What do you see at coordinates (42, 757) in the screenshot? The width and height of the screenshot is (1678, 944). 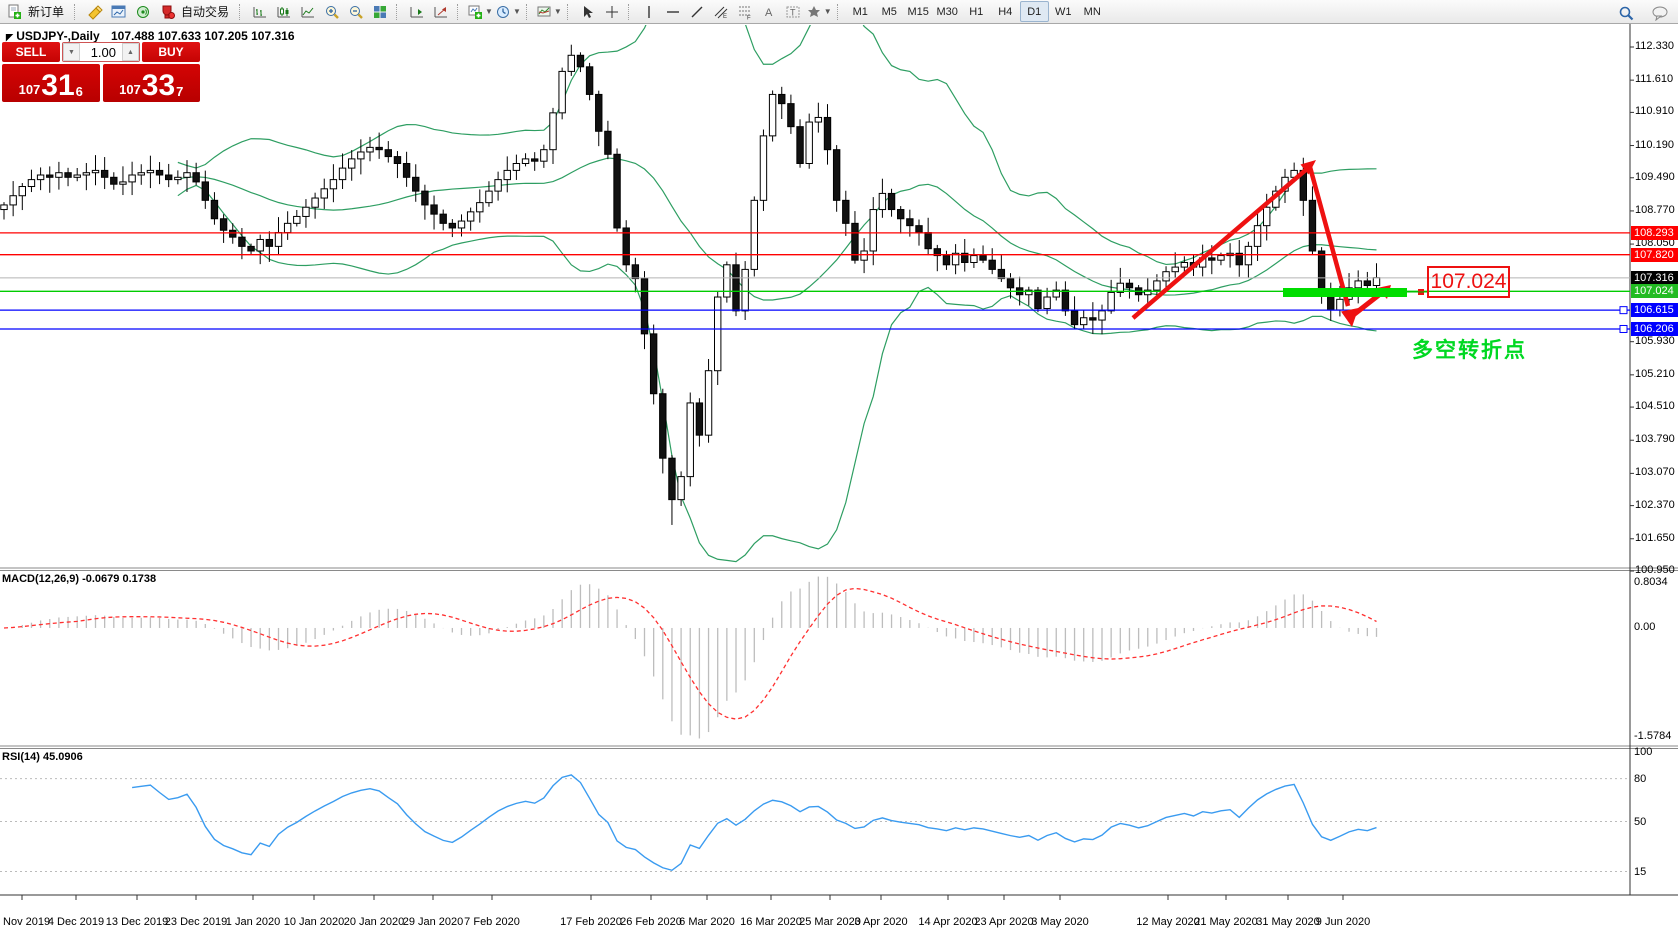 I see `rsi-label: RSI(14) 45.0906` at bounding box center [42, 757].